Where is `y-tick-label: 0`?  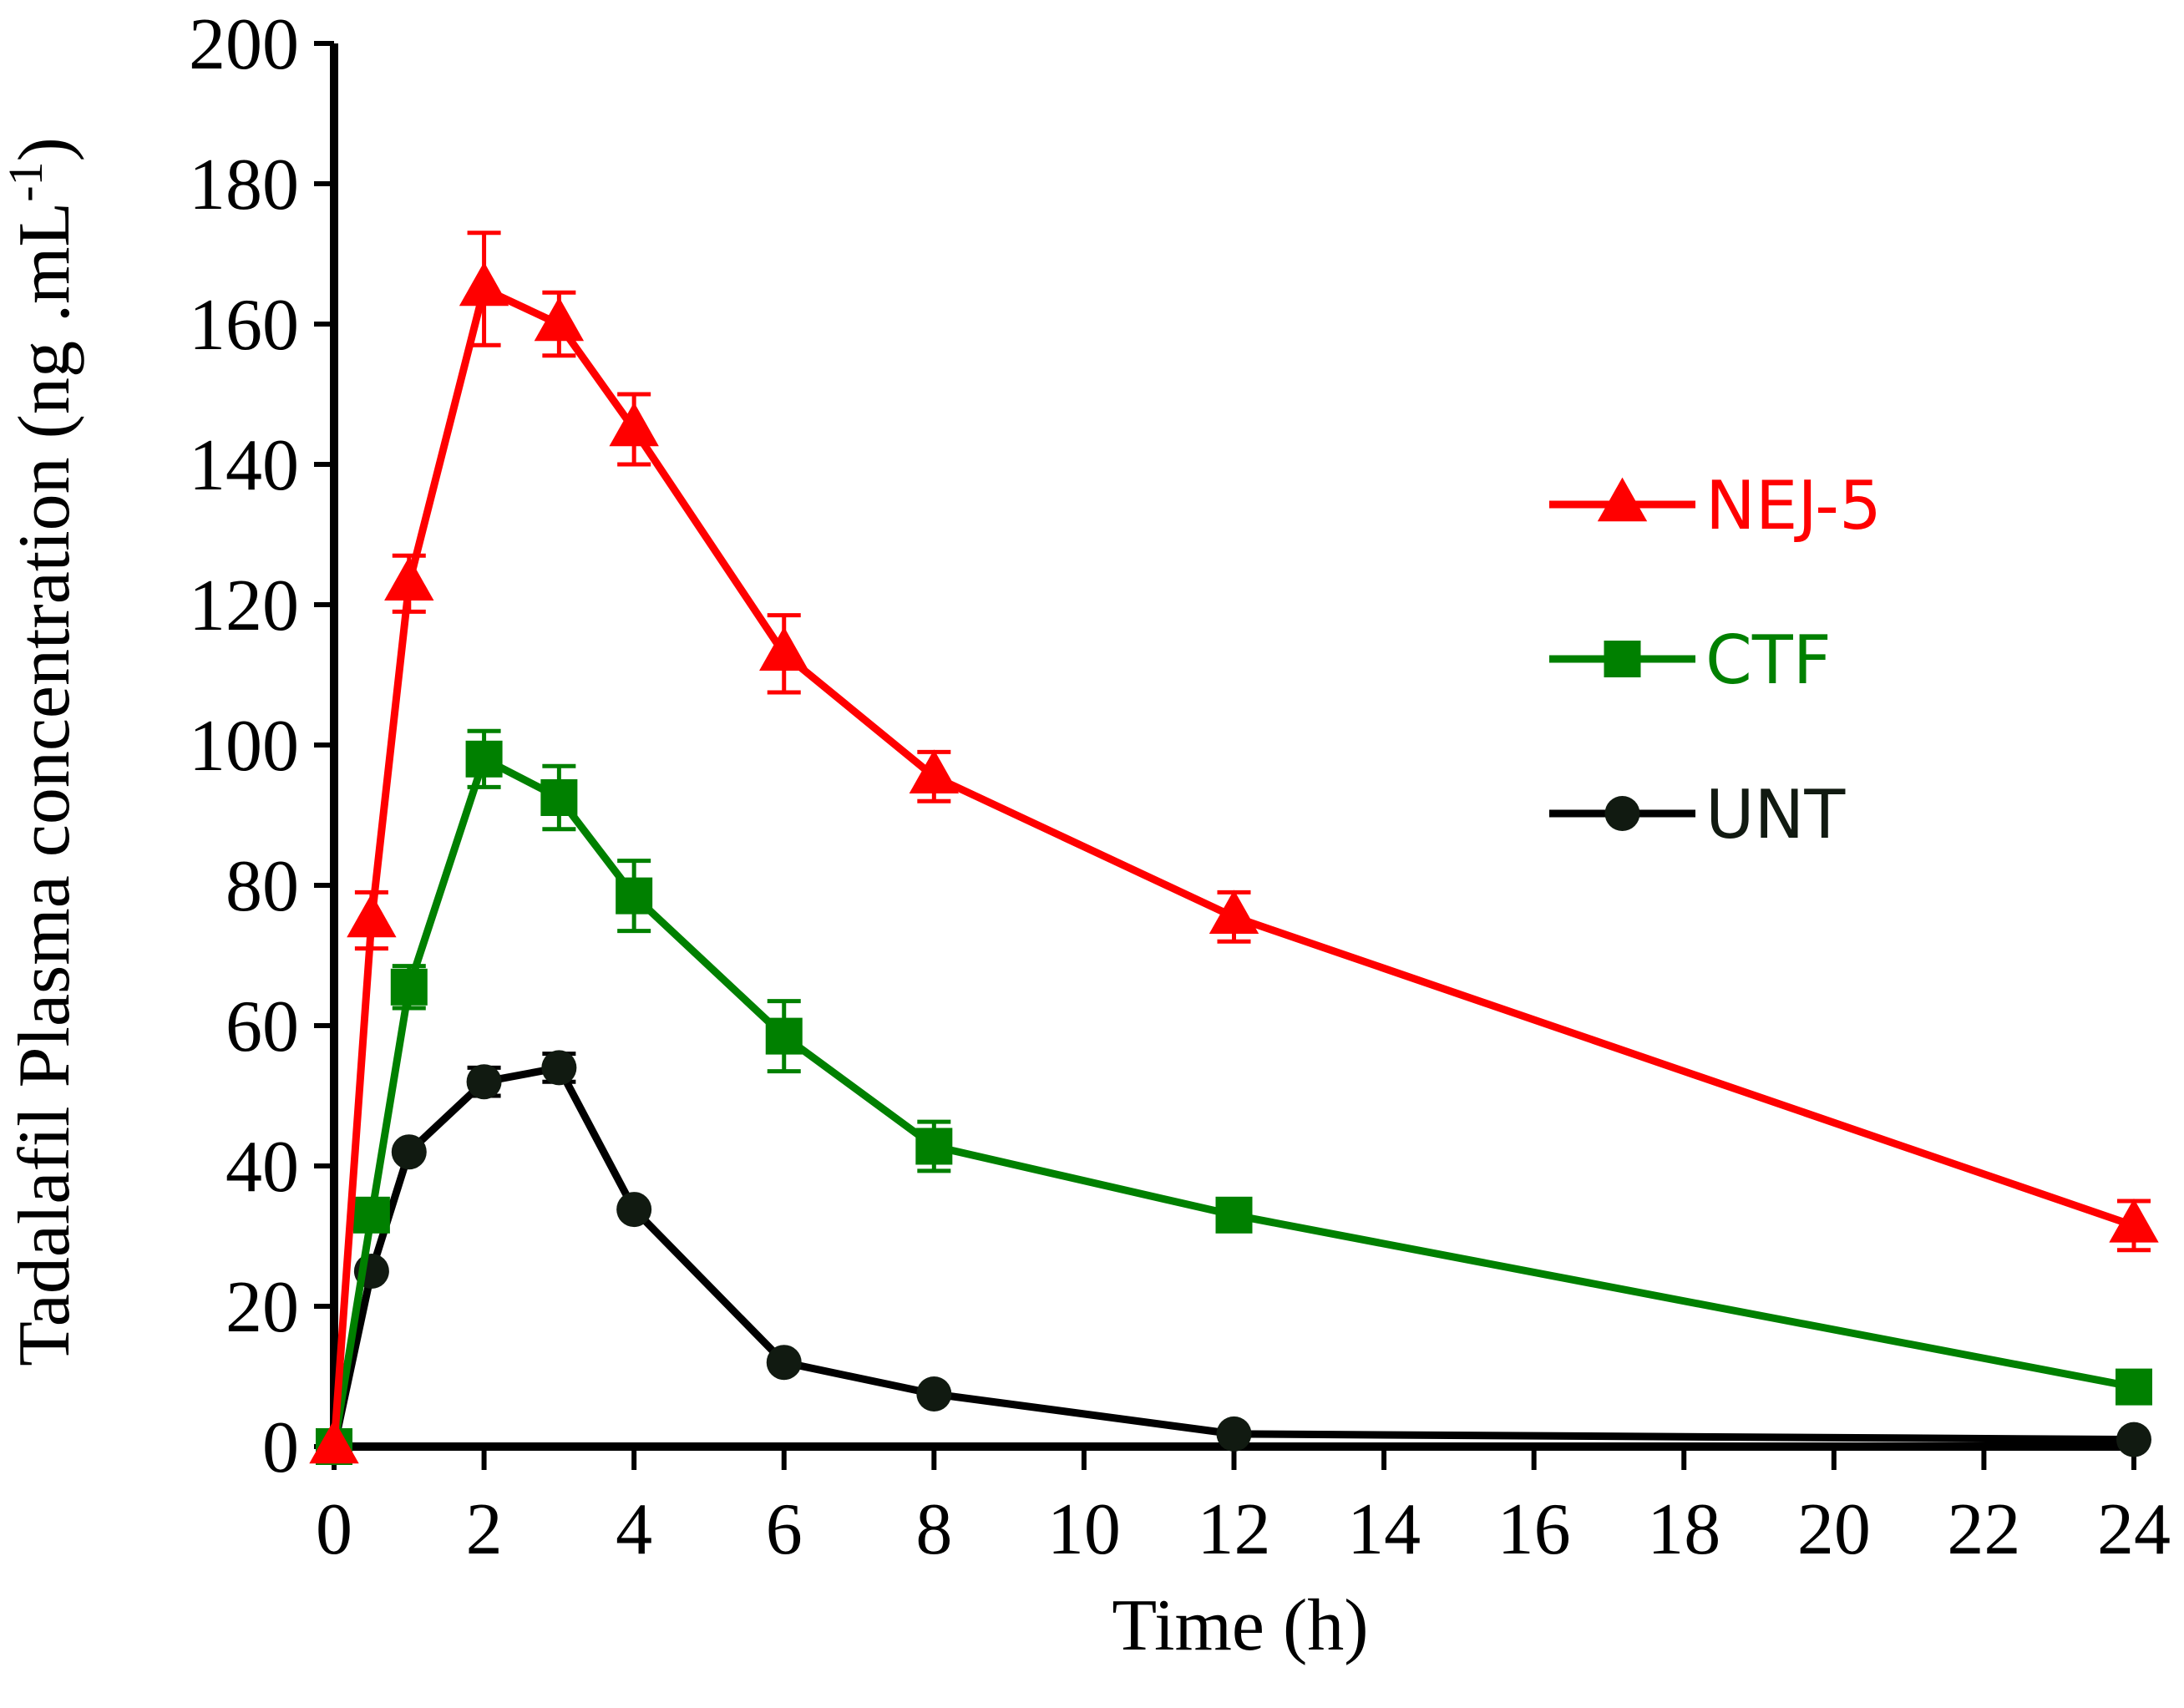
y-tick-label: 0 is located at coordinates (280, 1448).